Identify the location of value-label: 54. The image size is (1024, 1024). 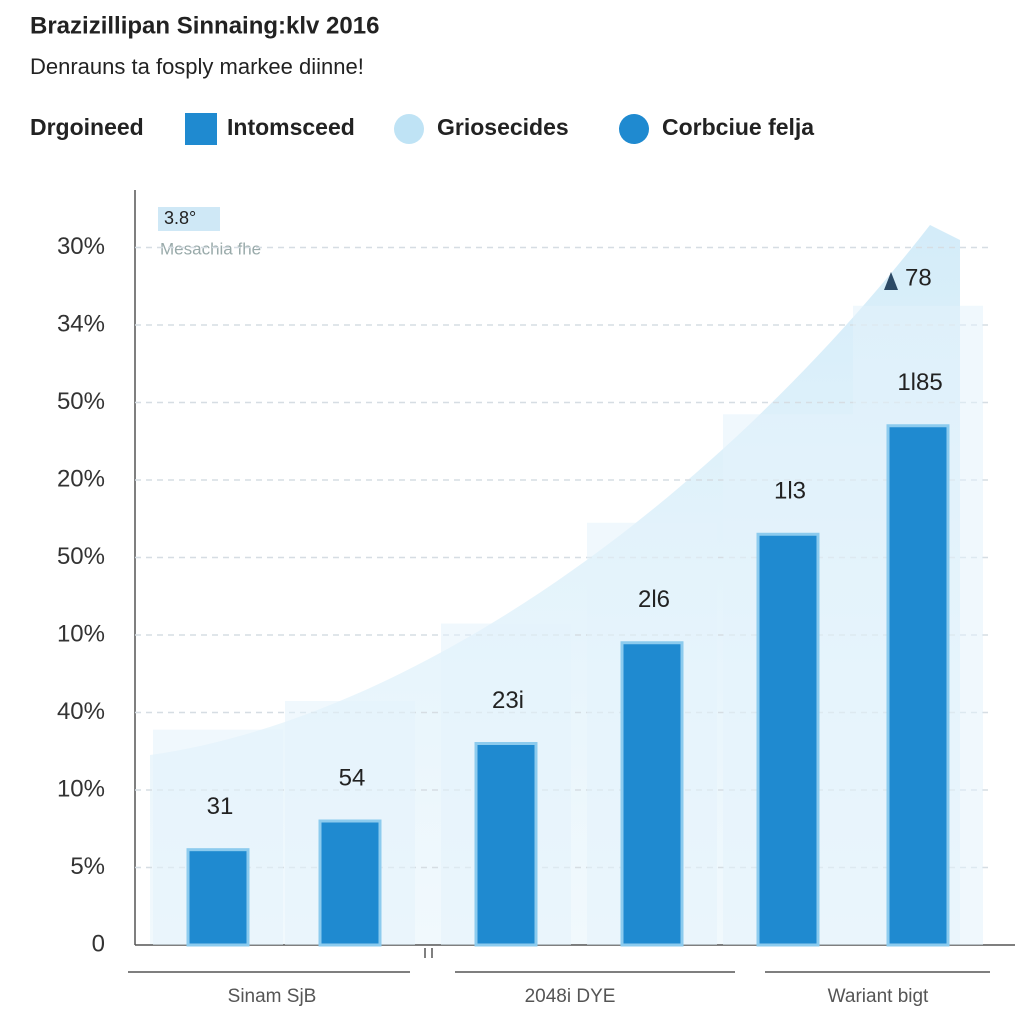
(352, 777).